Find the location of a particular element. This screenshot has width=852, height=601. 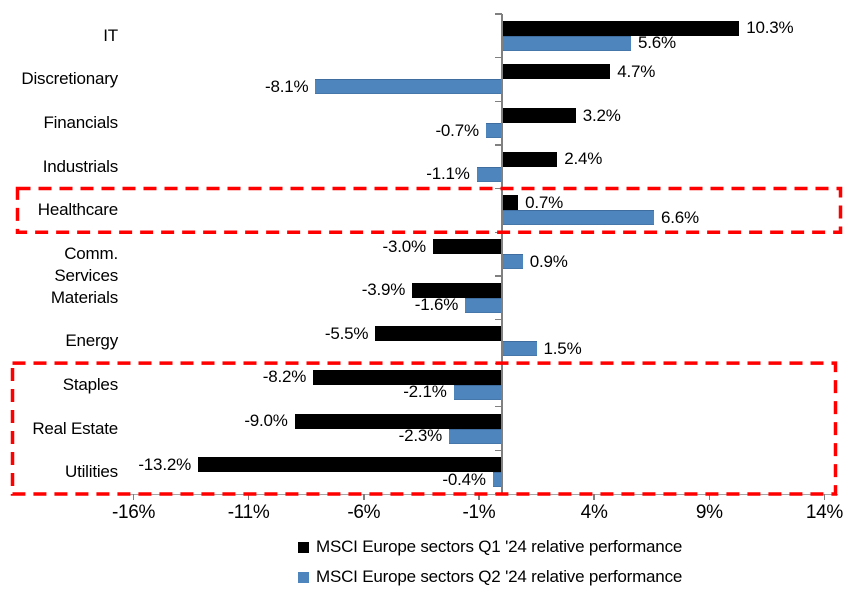

bar-value-label: -8.1% is located at coordinates (287, 86).